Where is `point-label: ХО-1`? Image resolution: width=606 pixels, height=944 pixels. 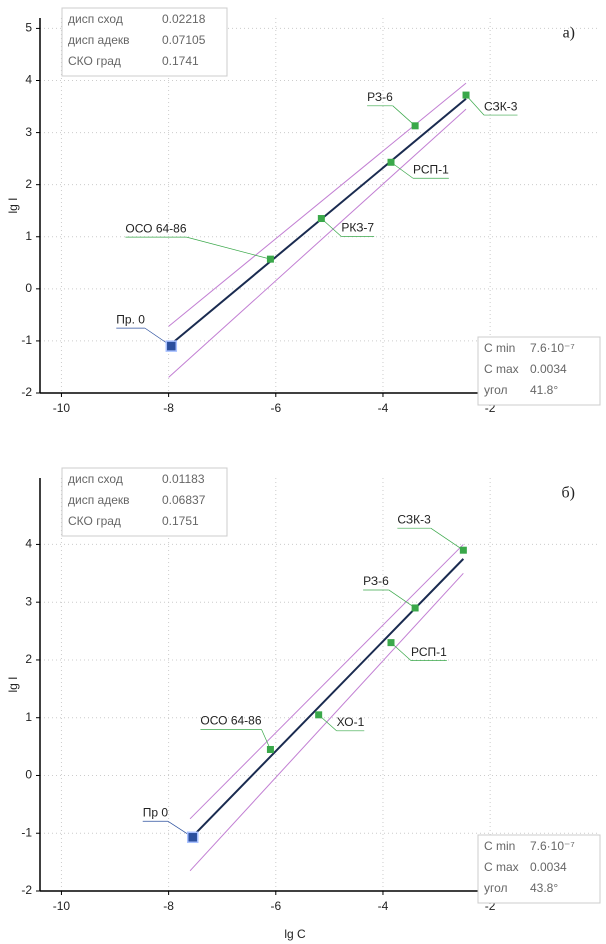 point-label: ХО-1 is located at coordinates (351, 722).